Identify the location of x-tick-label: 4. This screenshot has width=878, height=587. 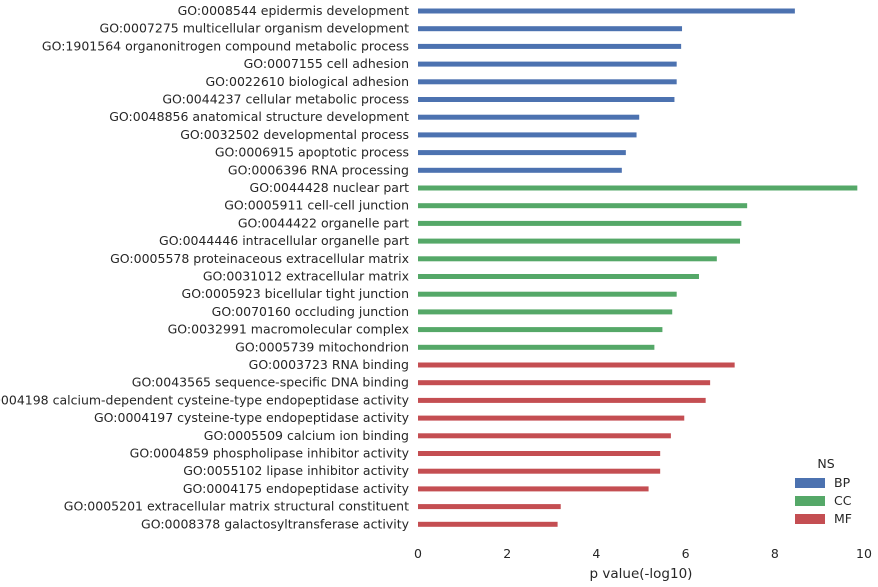
(596, 553).